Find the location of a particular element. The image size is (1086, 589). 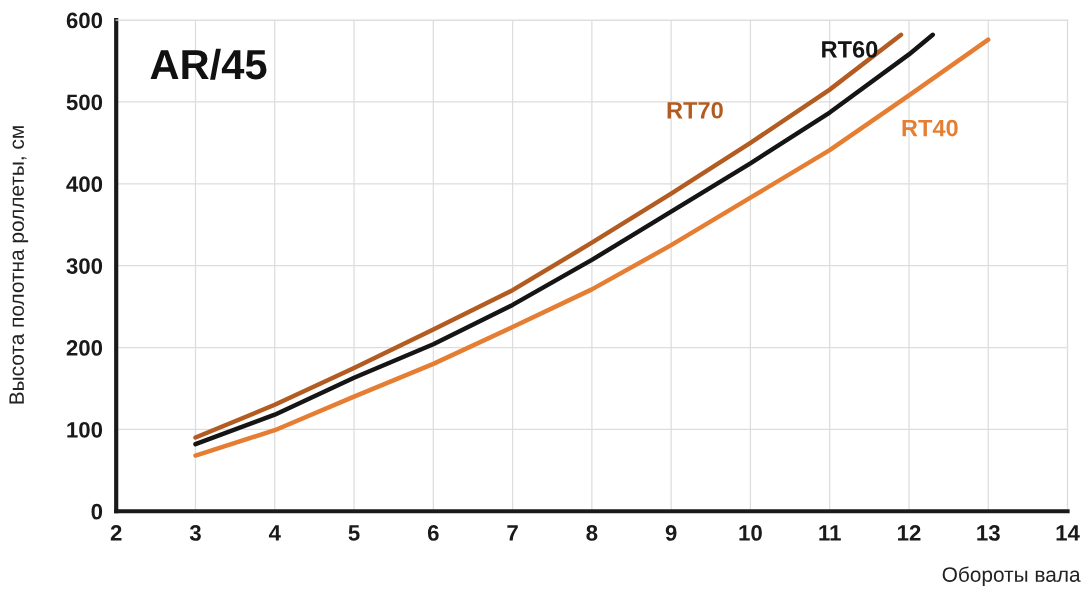

x-tick-label: 3 is located at coordinates (195, 533).